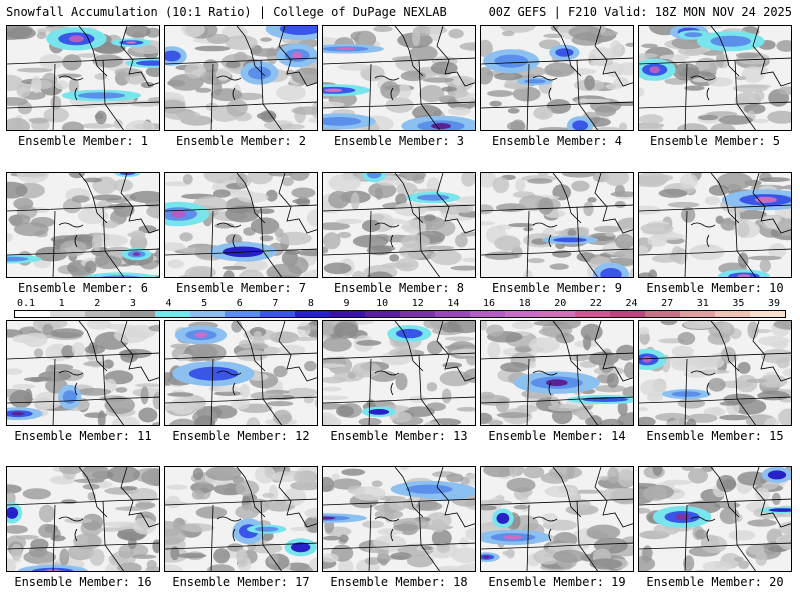  Describe the element at coordinates (557, 141) in the screenshot. I see `ensemble-member-caption: Ensemble Member: 4` at that location.